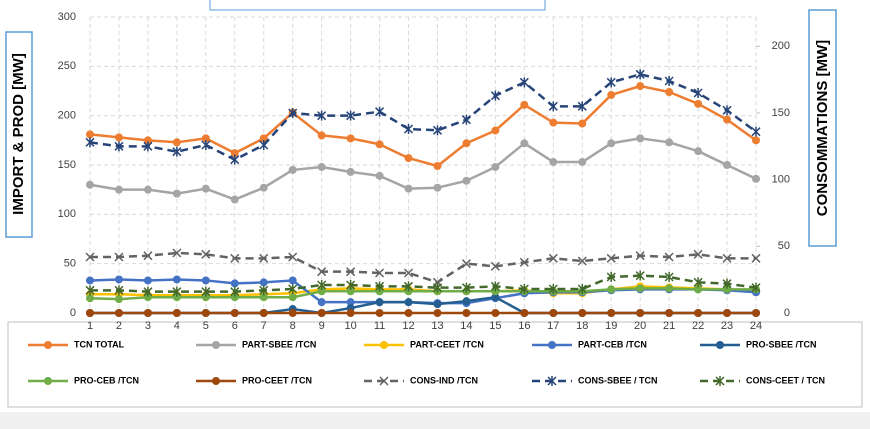 Image resolution: width=870 pixels, height=429 pixels. What do you see at coordinates (67, 214) in the screenshot?
I see `y-tick-label: 100` at bounding box center [67, 214].